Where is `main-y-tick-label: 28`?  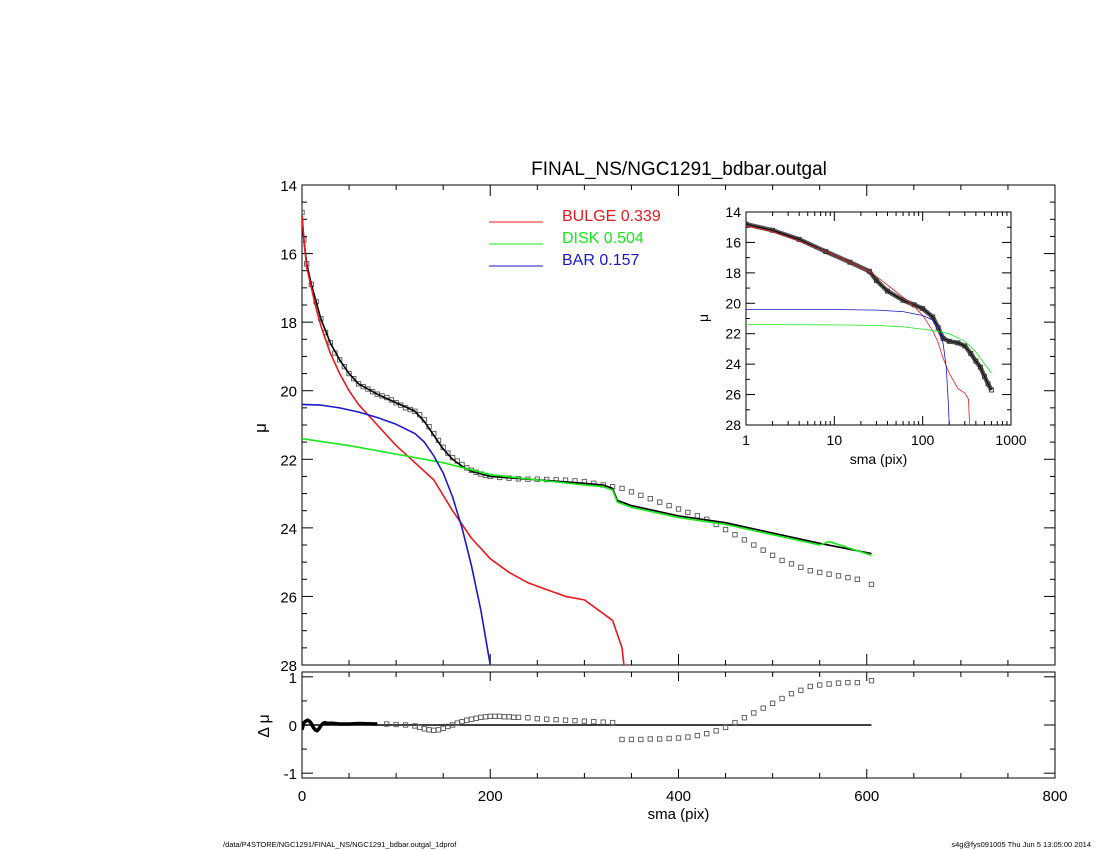
main-y-tick-label: 28 is located at coordinates (288, 666).